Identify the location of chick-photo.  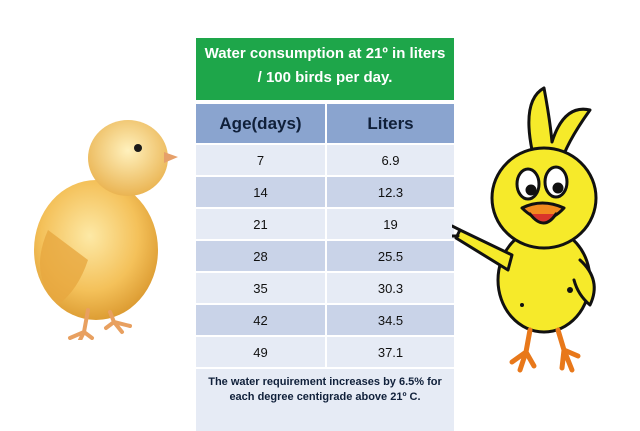
(106, 230).